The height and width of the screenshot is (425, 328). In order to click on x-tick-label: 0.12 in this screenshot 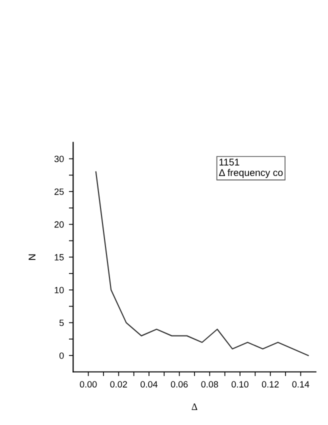, I will do `click(270, 384)`.